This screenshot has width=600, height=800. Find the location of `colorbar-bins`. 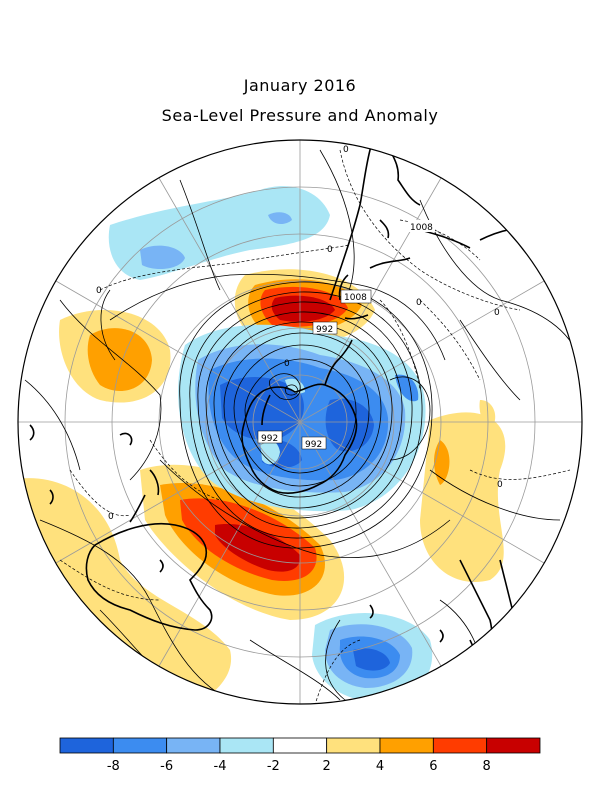

colorbar-bins is located at coordinates (300, 745).